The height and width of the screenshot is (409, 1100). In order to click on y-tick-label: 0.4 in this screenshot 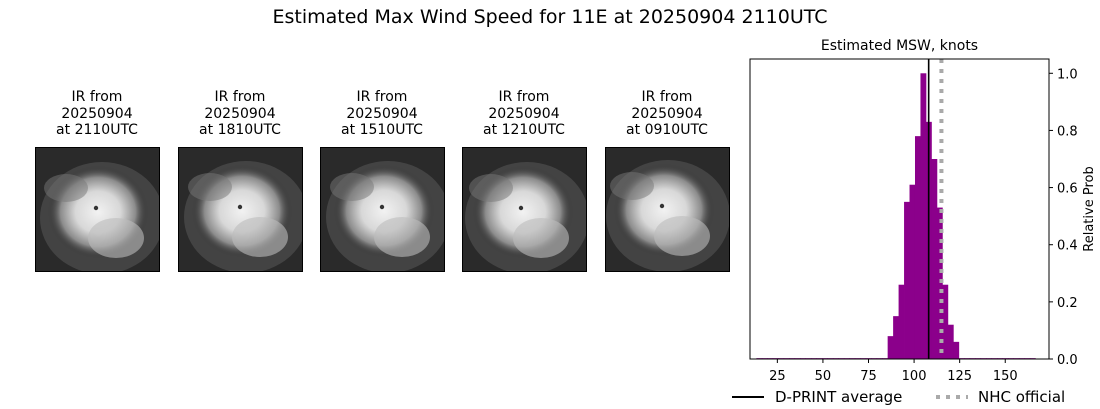, I will do `click(1067, 246)`.